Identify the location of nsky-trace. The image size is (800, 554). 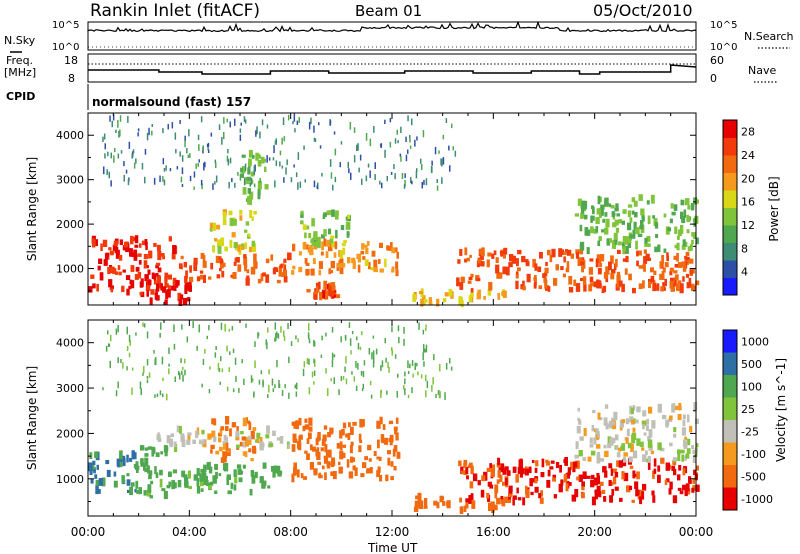
(392, 34).